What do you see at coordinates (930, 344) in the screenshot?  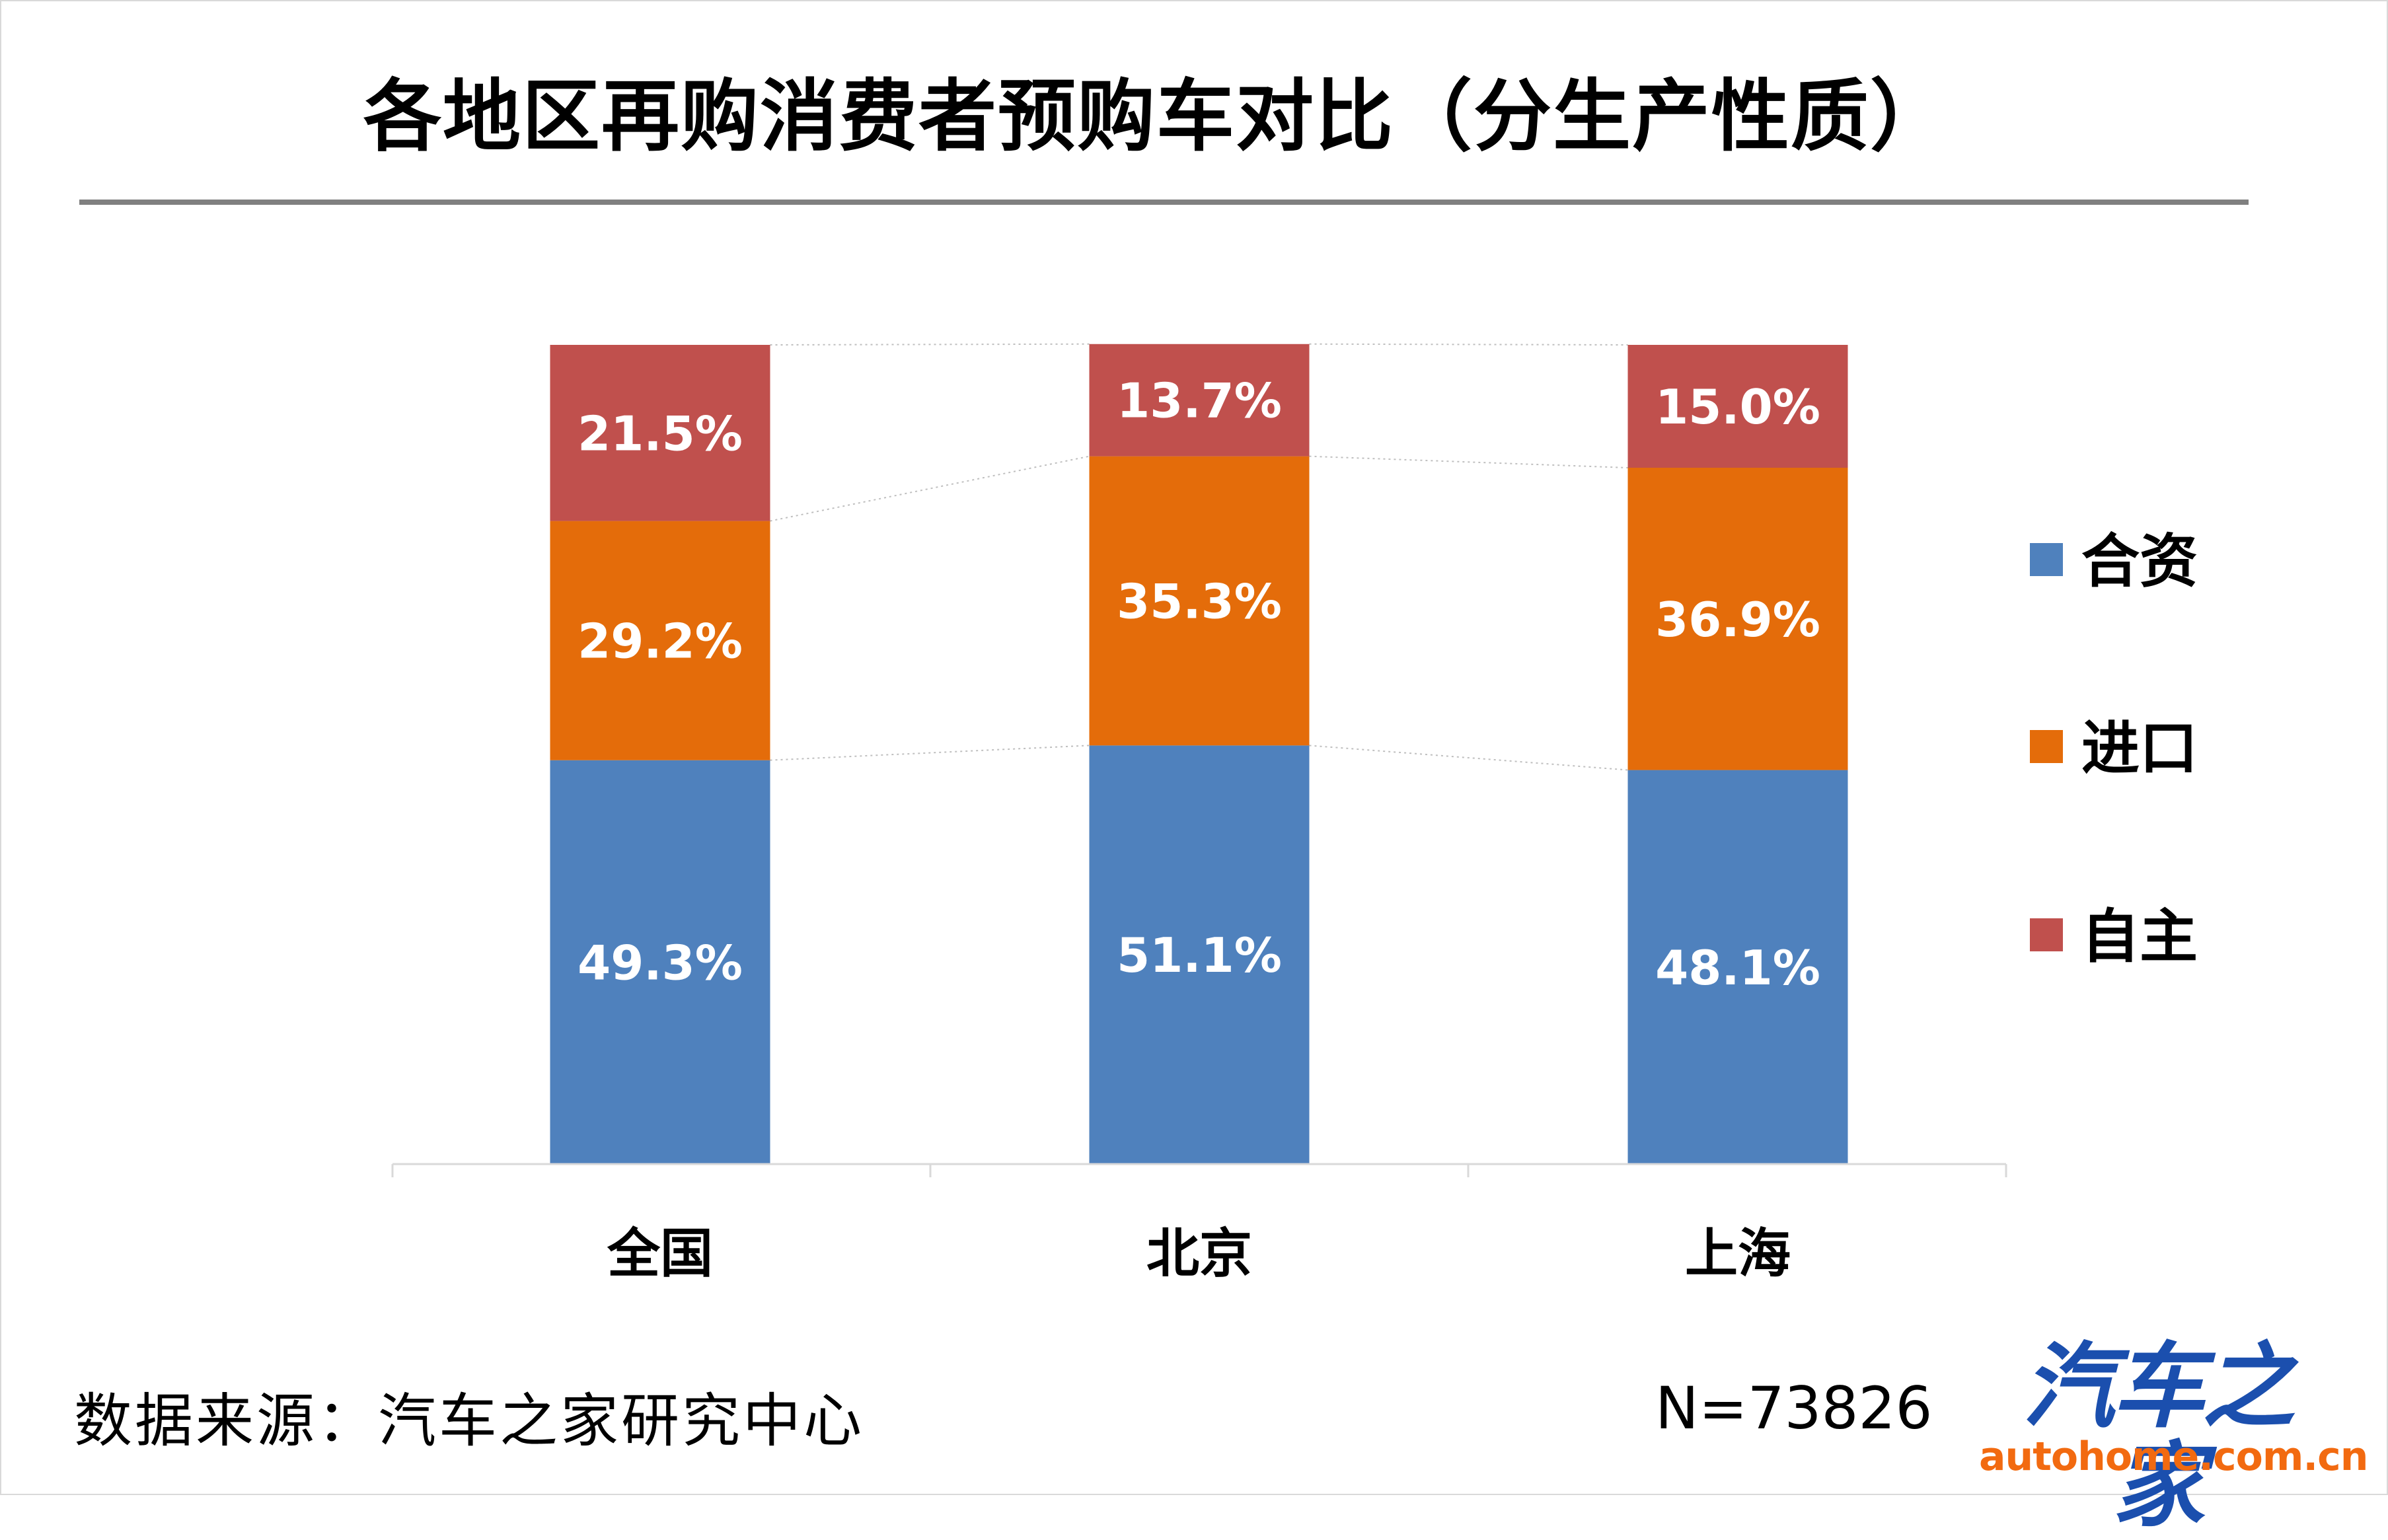 I see `series-line-自主-0` at bounding box center [930, 344].